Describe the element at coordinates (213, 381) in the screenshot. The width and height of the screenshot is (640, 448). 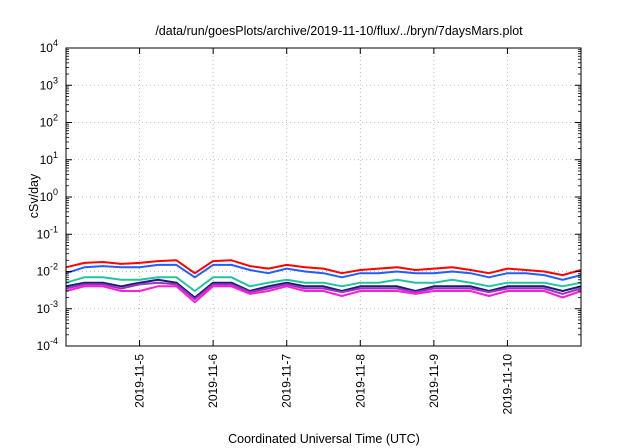
I see `x-tick-label: 2019-11-6` at that location.